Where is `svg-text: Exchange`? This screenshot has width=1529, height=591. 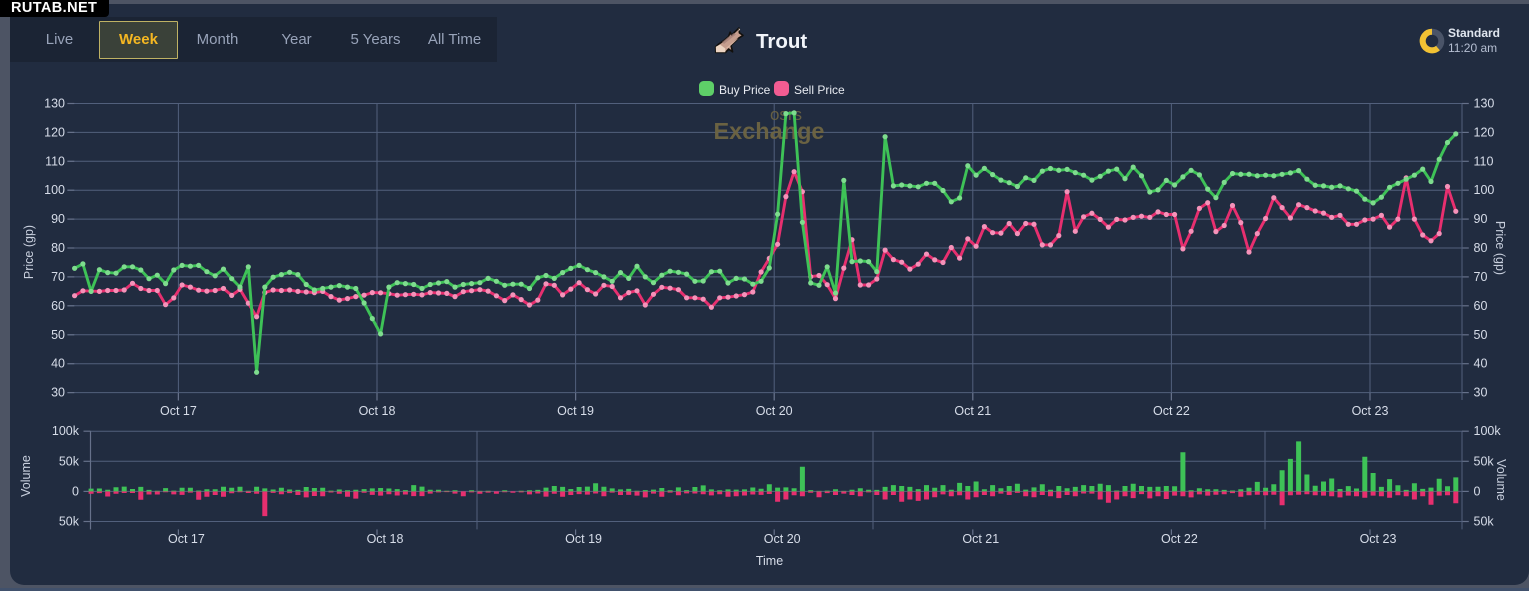 svg-text: Exchange is located at coordinates (768, 131).